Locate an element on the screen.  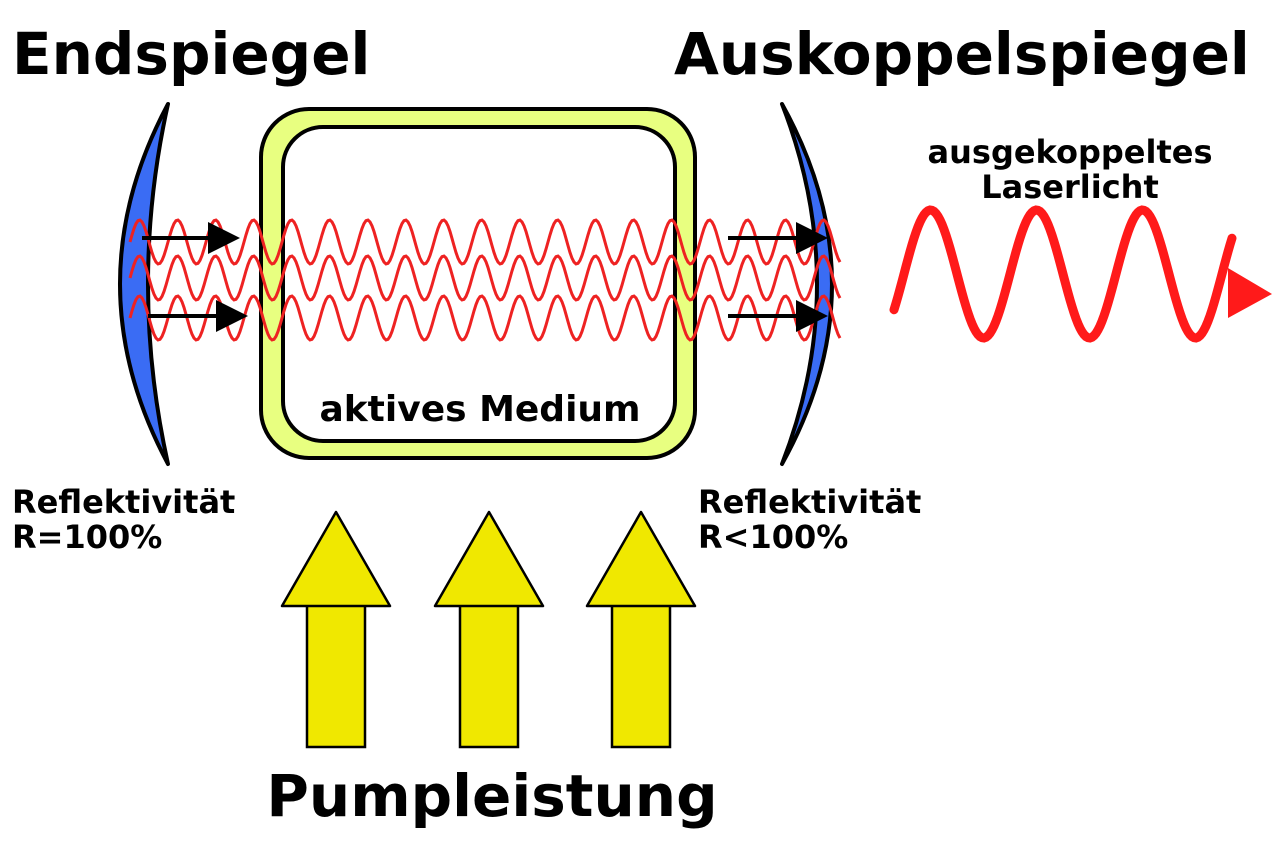
wave-bottom is located at coordinates (485, 318).